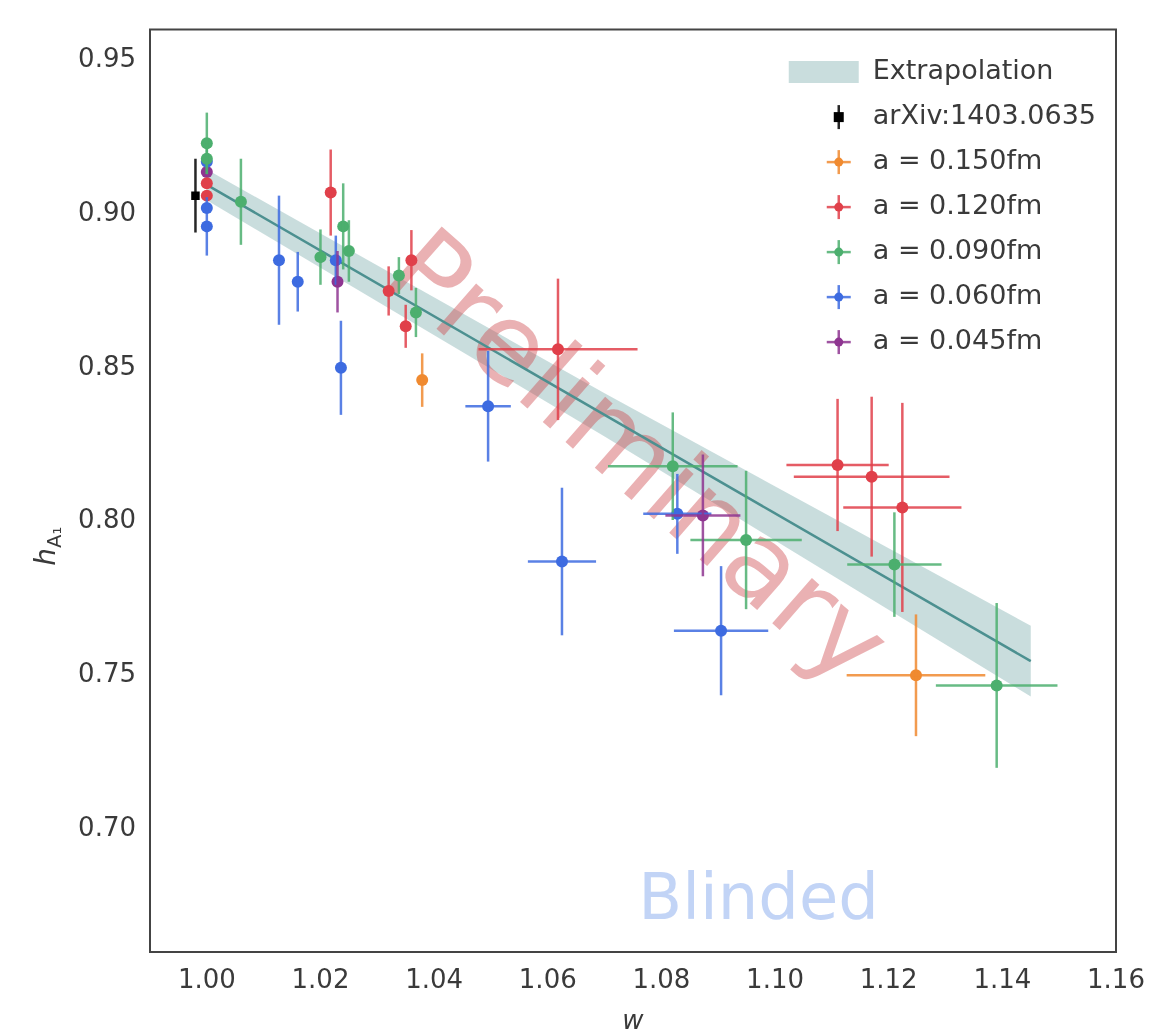  Describe the element at coordinates (957, 205) in the screenshot. I see `legend-label: a = 0.120fm` at that location.